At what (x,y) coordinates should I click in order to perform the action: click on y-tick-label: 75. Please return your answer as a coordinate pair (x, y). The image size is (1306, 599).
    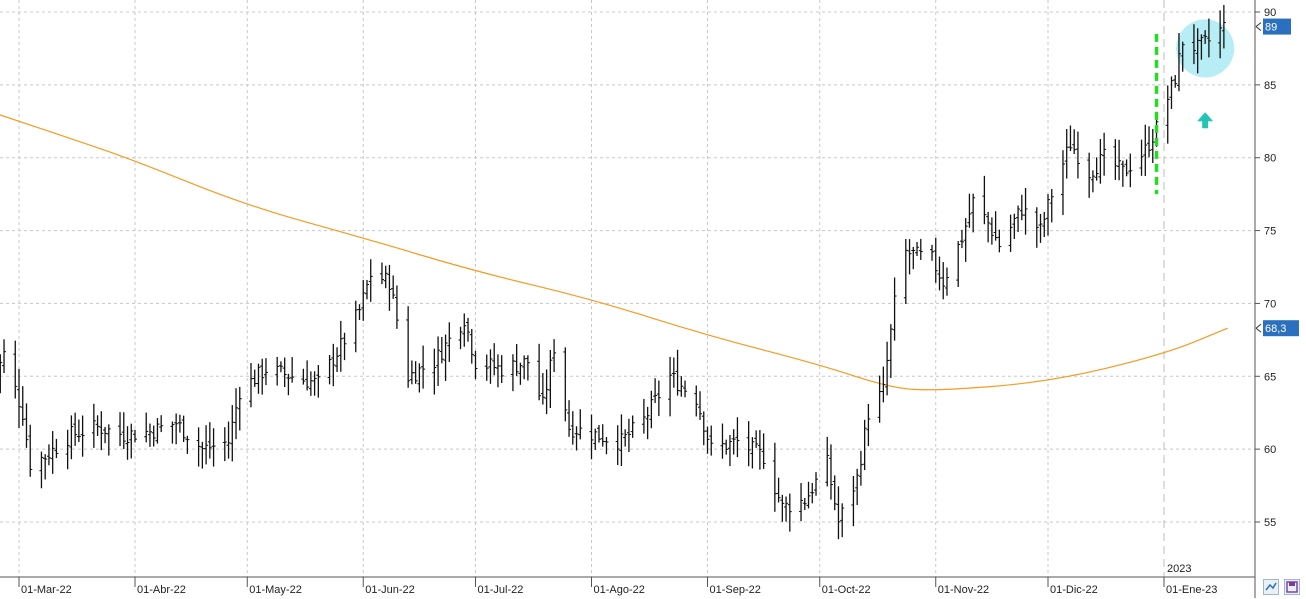
    Looking at the image, I should click on (1270, 232).